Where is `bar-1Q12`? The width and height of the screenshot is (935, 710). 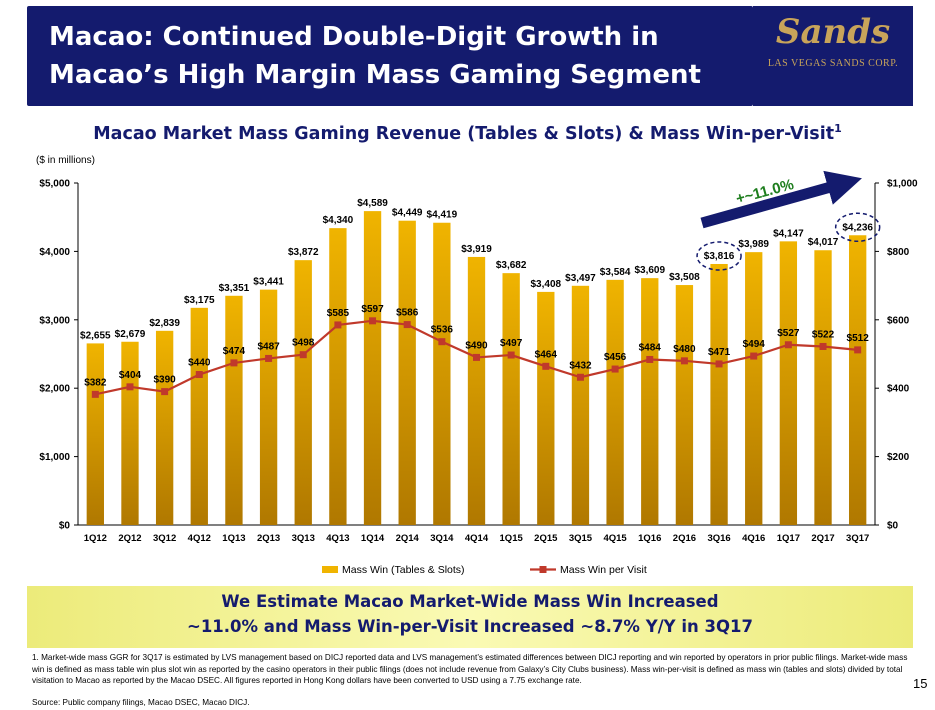
bar-1Q12 is located at coordinates (95, 434).